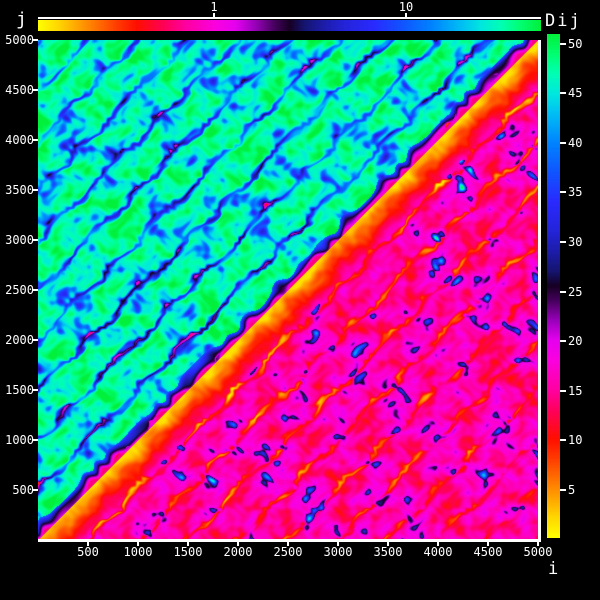 The width and height of the screenshot is (600, 600). Describe the element at coordinates (19, 390) in the screenshot. I see `y-axis-tick-label: 1500` at that location.